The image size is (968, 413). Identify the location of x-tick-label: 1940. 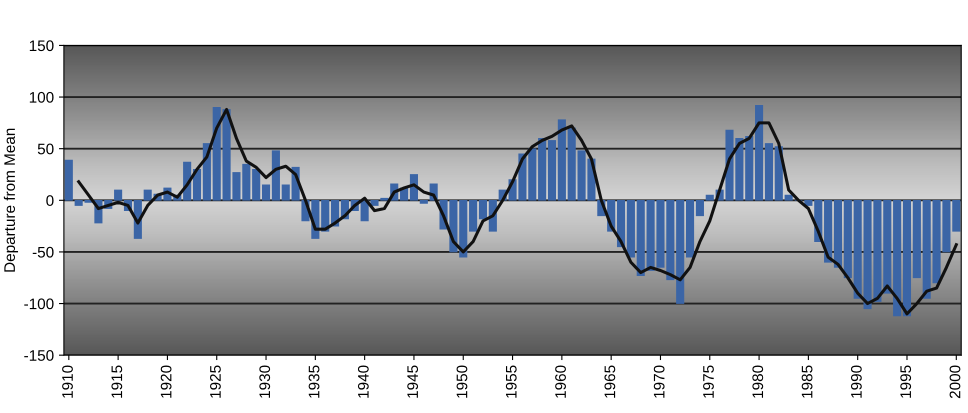
(363, 381).